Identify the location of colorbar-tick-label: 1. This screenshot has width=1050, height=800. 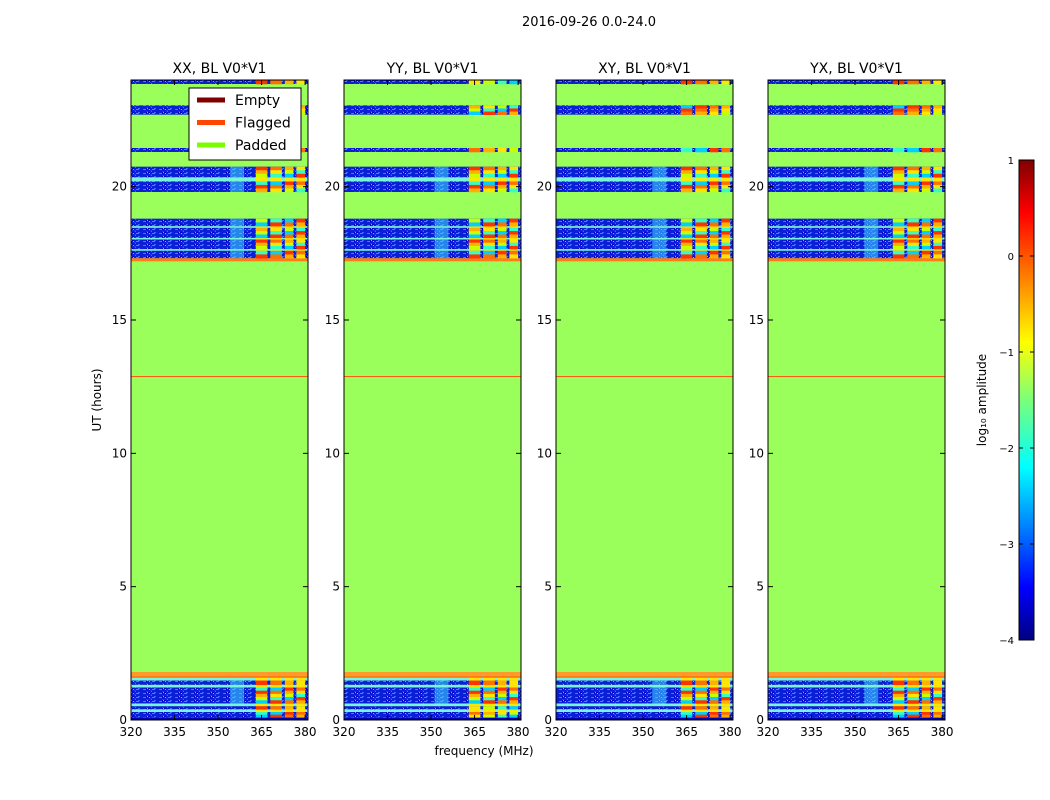
(1011, 161).